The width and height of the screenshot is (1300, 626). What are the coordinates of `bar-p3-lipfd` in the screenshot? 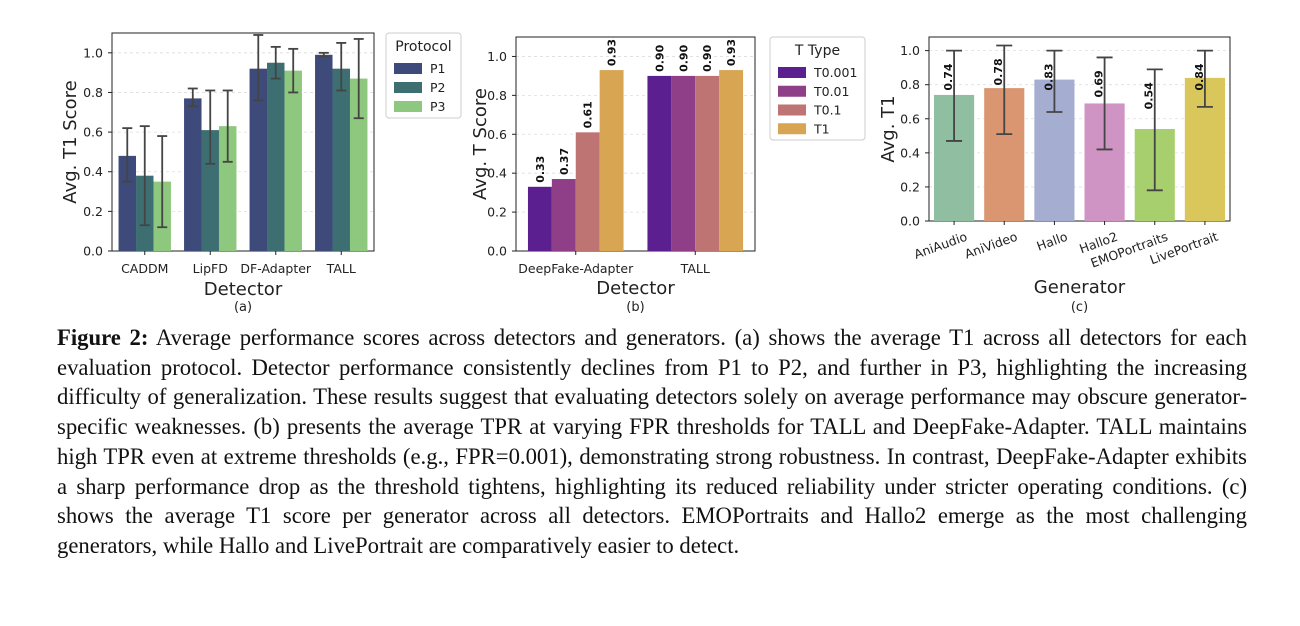 It's located at (227, 188).